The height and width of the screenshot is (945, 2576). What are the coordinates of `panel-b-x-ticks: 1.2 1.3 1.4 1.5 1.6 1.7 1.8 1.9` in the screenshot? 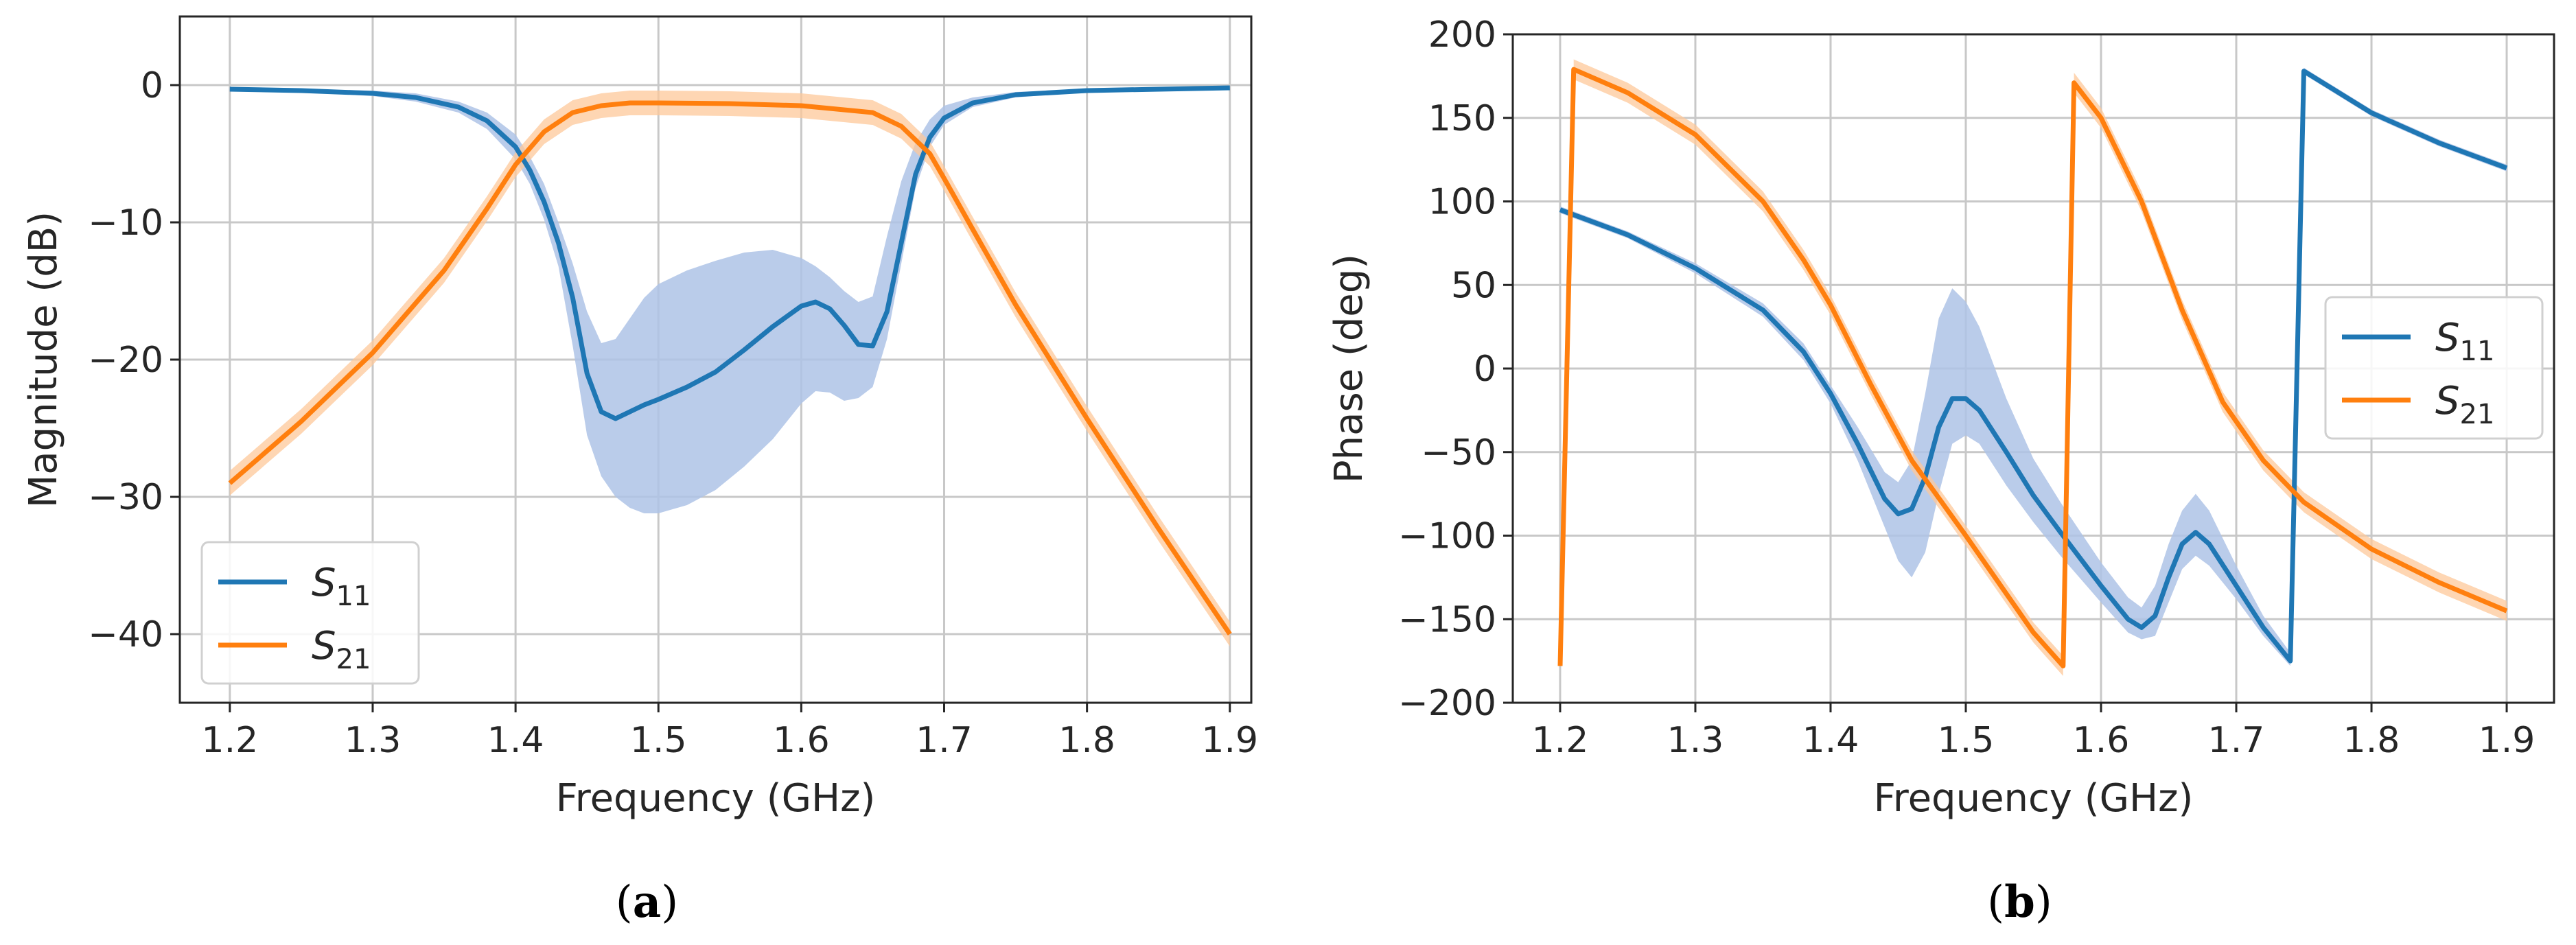 It's located at (2034, 732).